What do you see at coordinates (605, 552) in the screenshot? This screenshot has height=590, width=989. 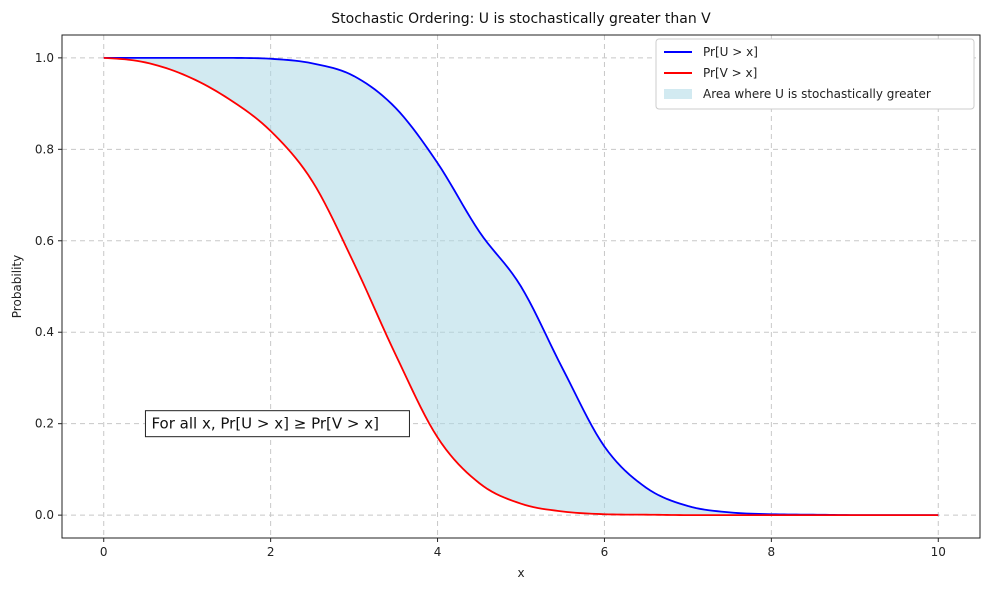 I see `x-tick-label: 6` at bounding box center [605, 552].